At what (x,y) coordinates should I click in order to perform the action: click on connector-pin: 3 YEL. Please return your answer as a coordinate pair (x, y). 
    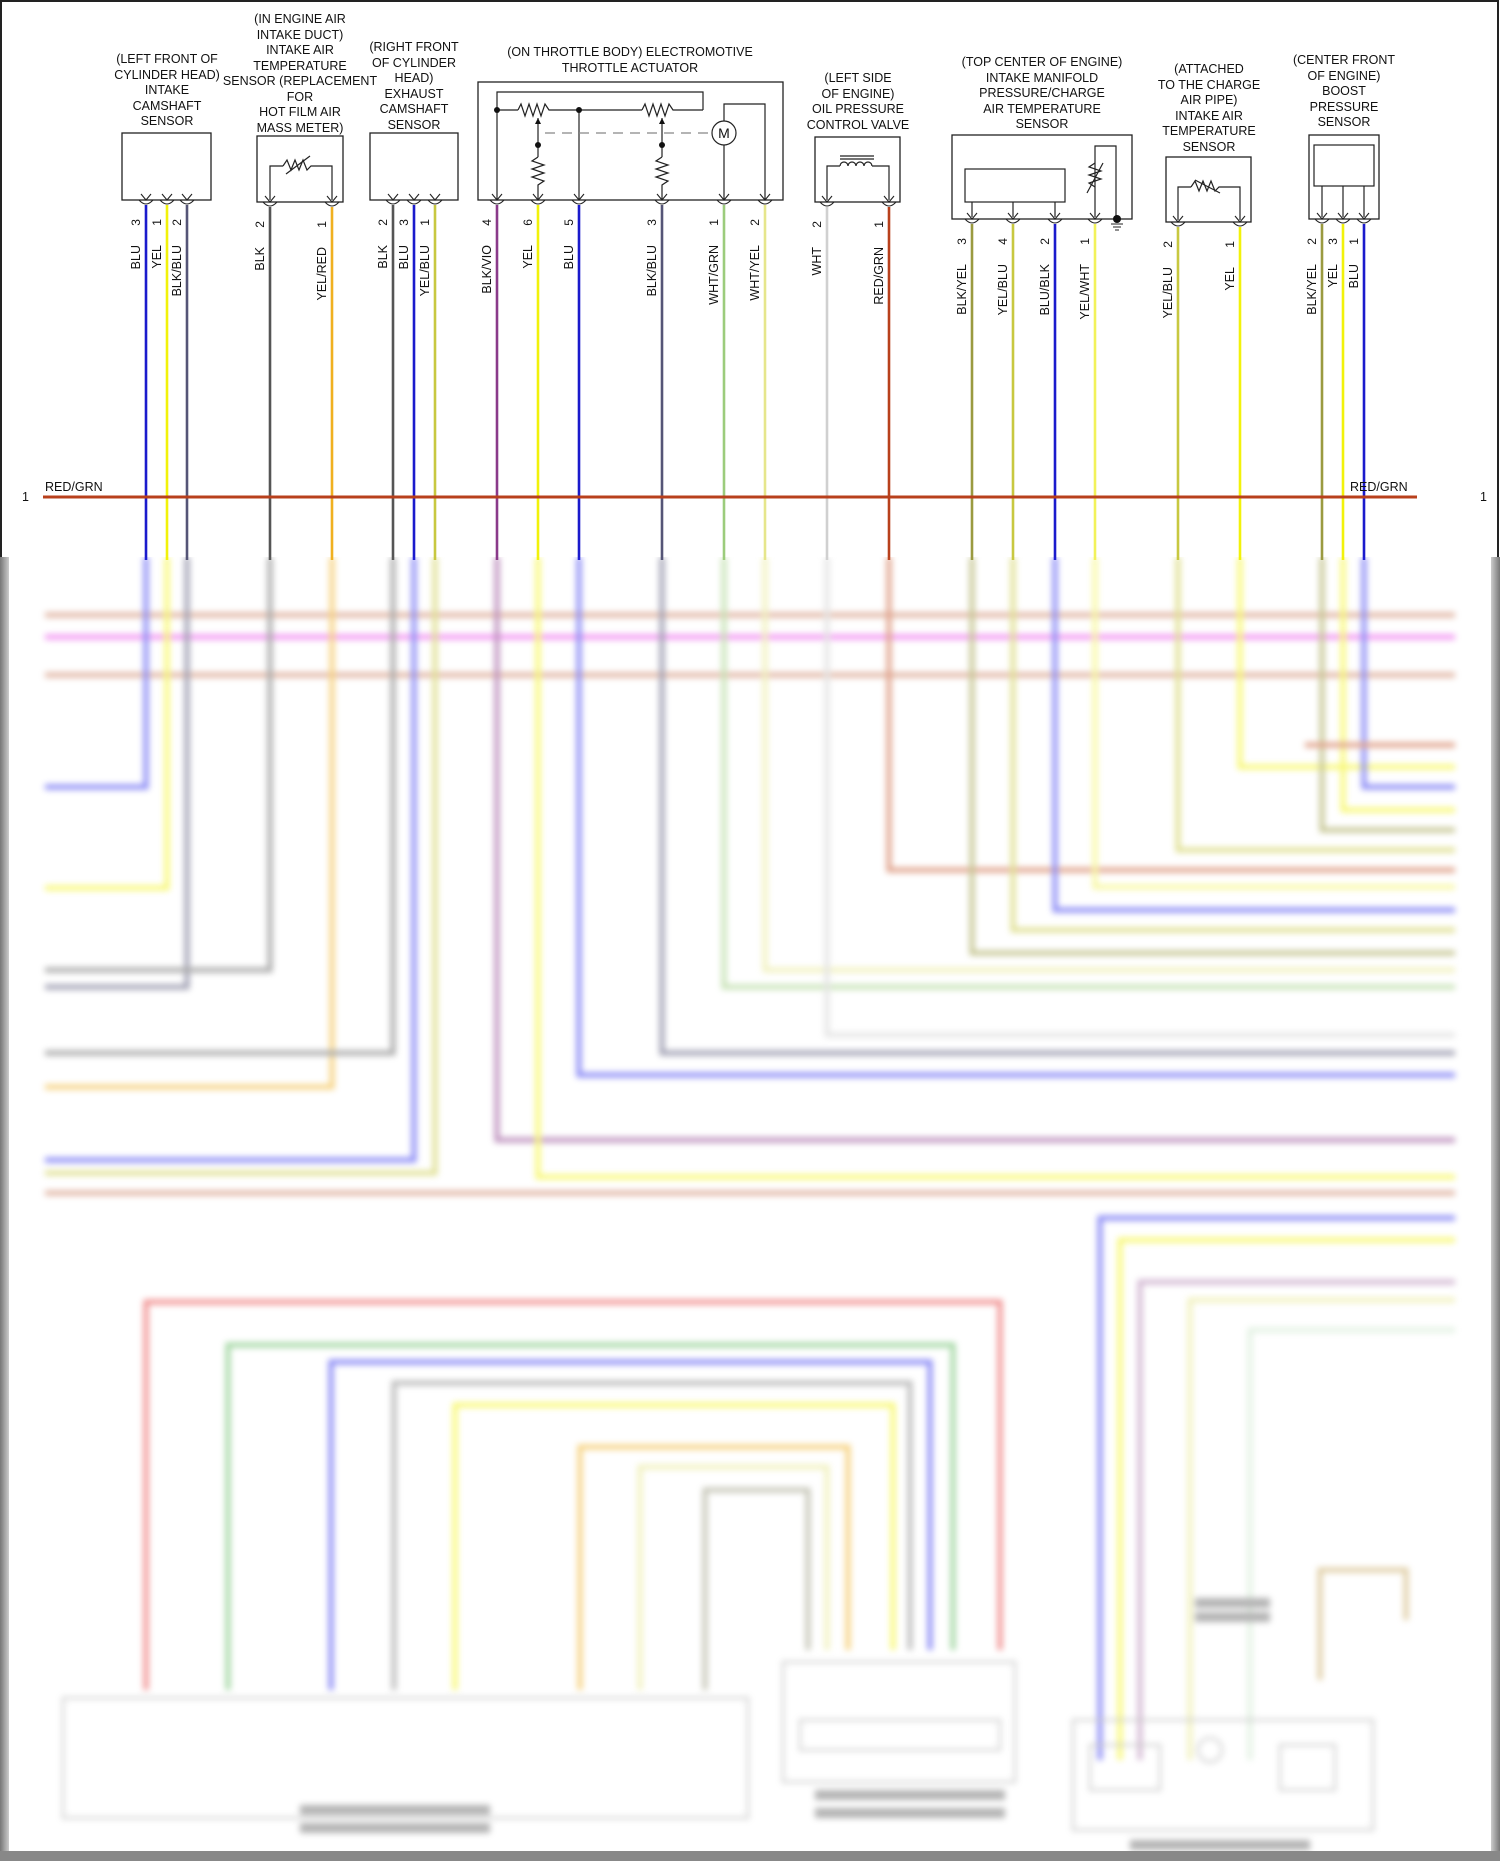
    Looking at the image, I should click on (1338, 250).